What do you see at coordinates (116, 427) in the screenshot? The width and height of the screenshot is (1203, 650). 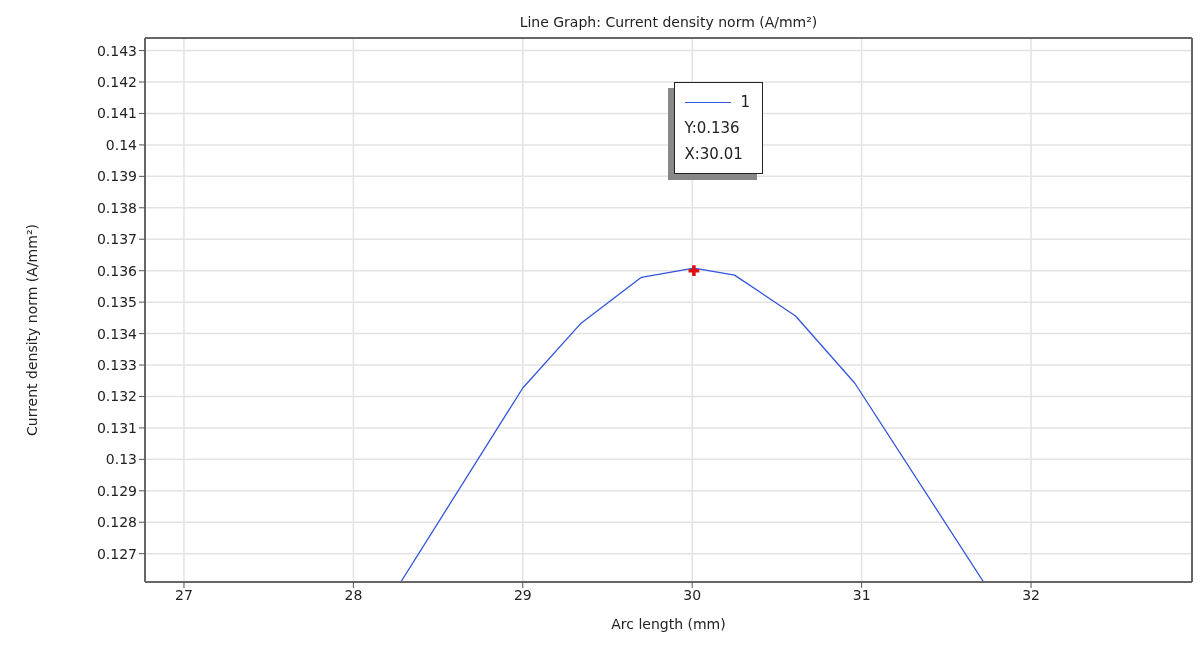 I see `y-tick-label: 0.131` at bounding box center [116, 427].